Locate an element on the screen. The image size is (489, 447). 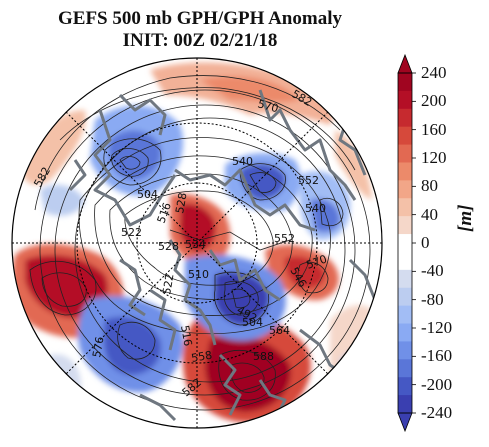
colorbar-tick-label: -160 is located at coordinates (437, 356).